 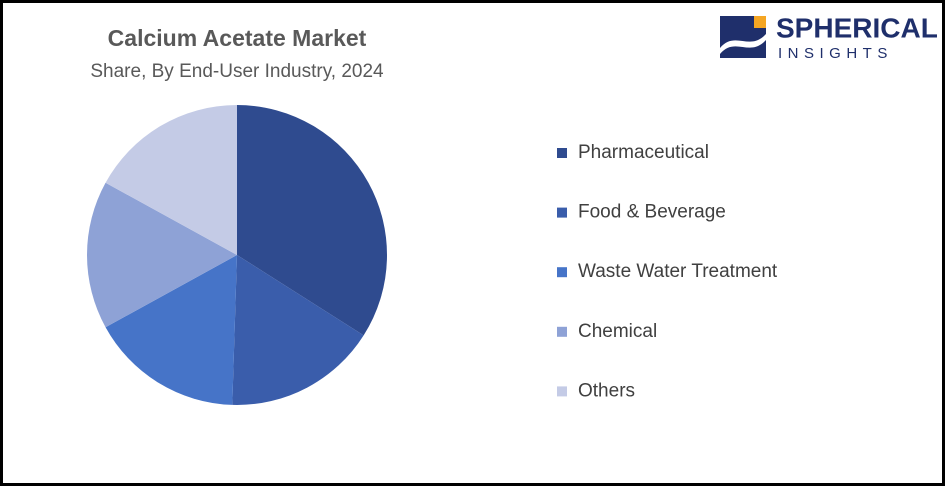 What do you see at coordinates (237, 38) in the screenshot?
I see `chart-title: Calcium Acetate Market` at bounding box center [237, 38].